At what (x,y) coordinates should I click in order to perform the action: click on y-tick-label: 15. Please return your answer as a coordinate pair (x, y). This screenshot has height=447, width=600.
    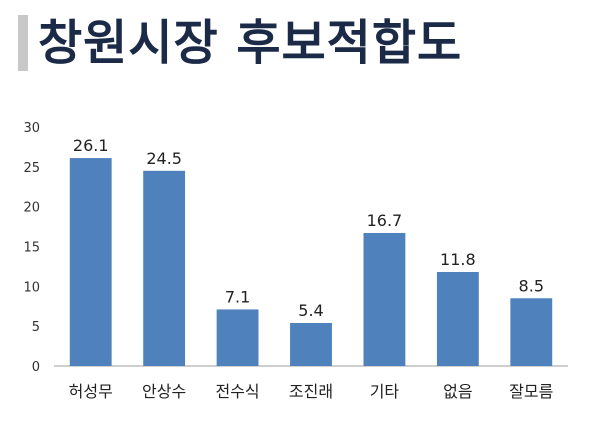
    Looking at the image, I should click on (31, 248).